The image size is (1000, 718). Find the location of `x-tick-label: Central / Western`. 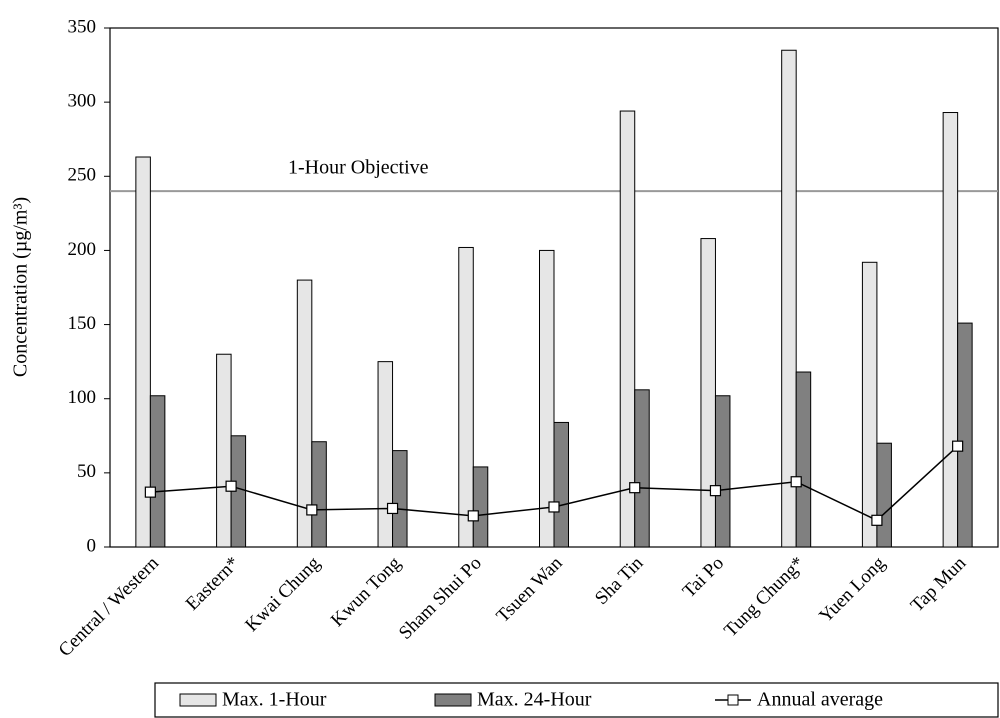

x-tick-label: Central / Western is located at coordinates (109, 606).